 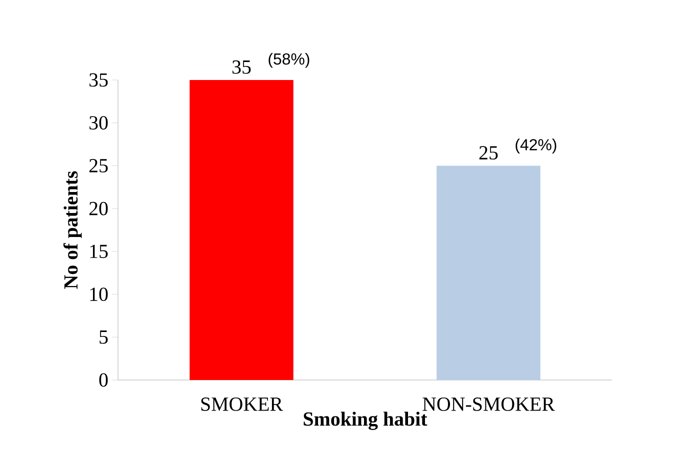 What do you see at coordinates (99, 123) in the screenshot?
I see `y-tick-label: 30` at bounding box center [99, 123].